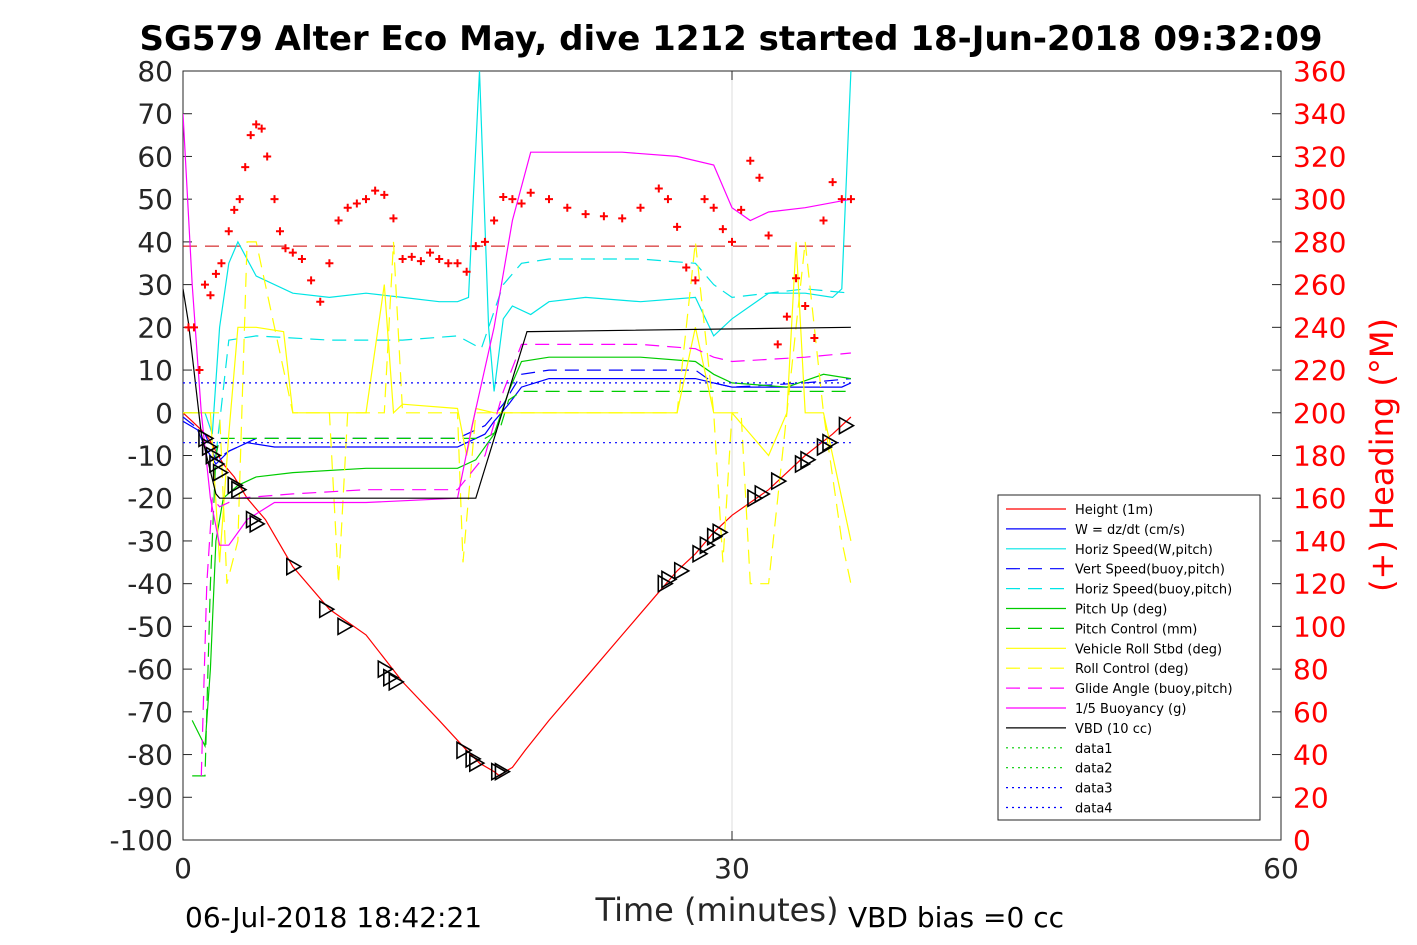 This screenshot has width=1417, height=945. I want to click on y-tick-label: -70, so click(150, 712).